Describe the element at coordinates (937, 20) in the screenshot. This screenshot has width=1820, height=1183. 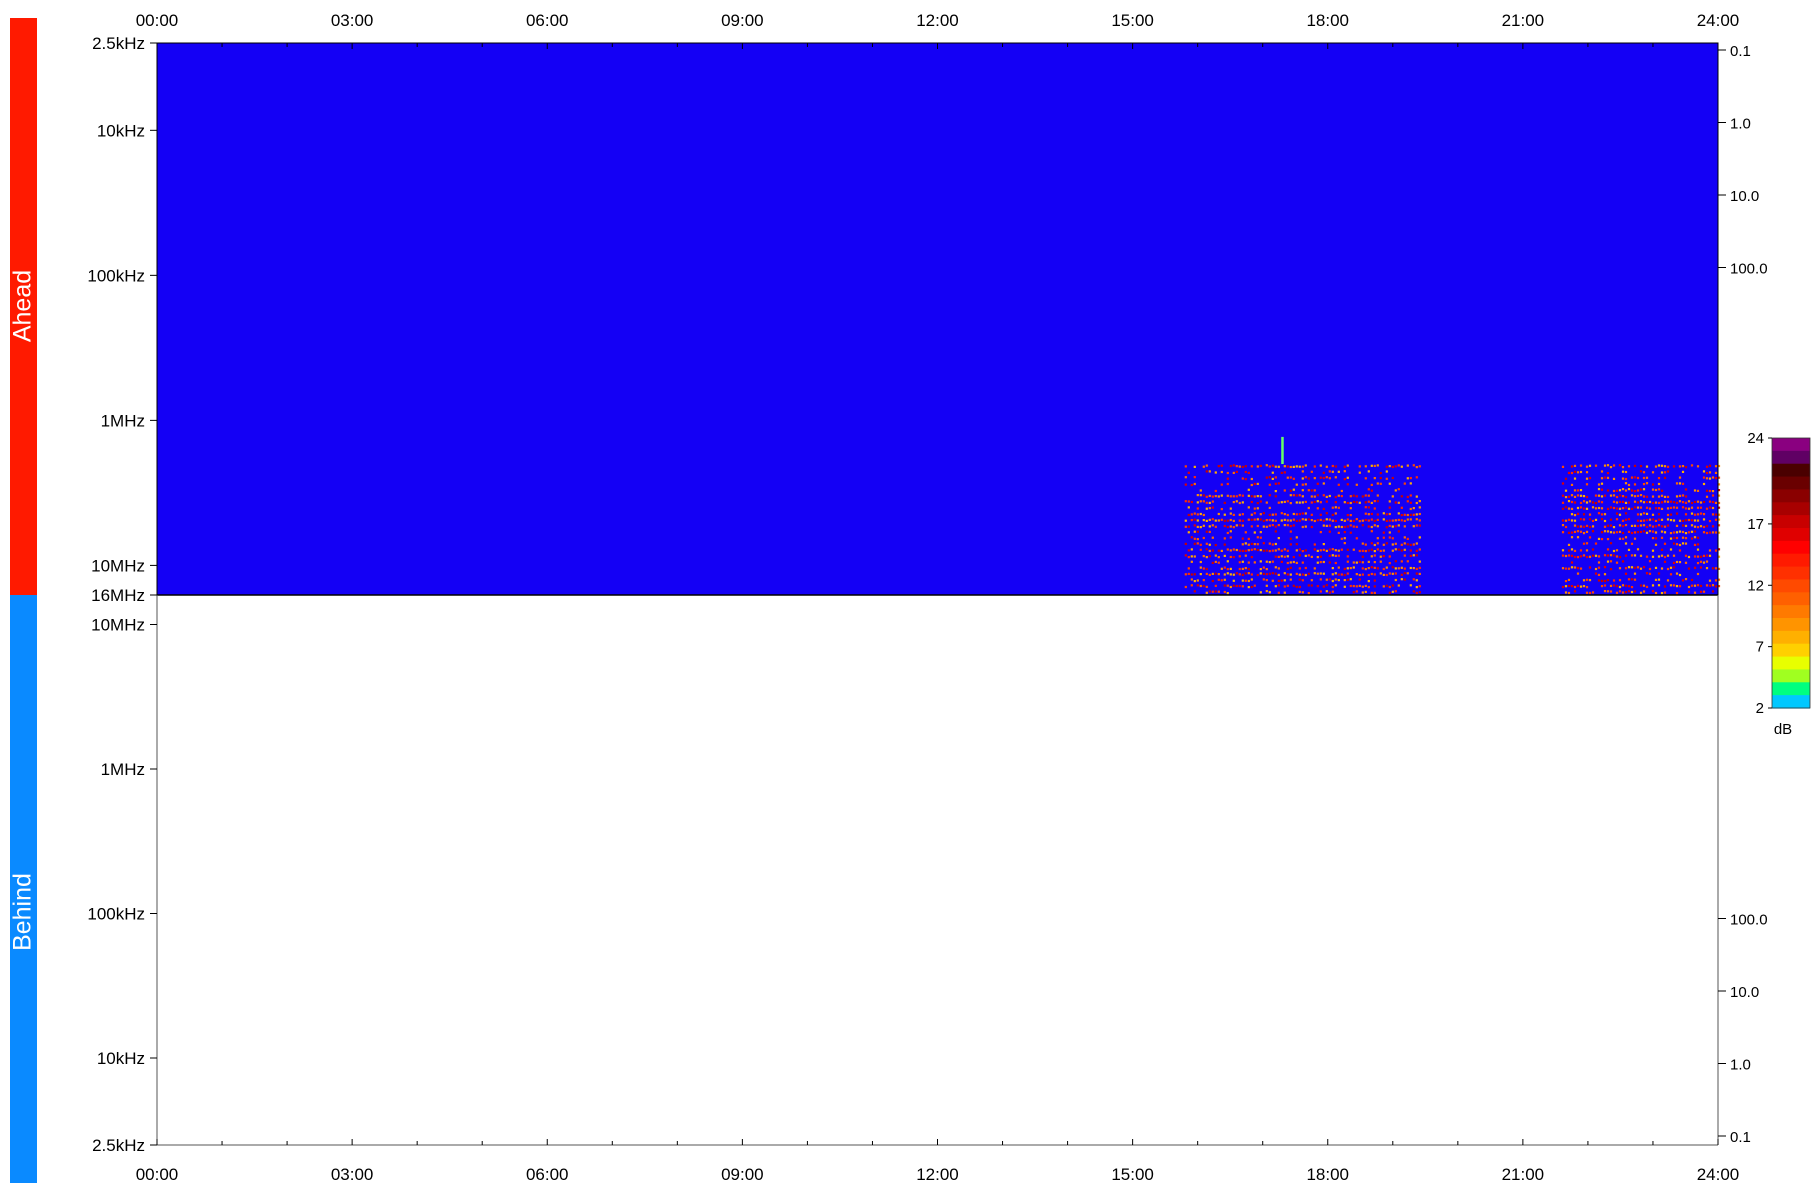
I see `top-time-tick-label: 12:00` at that location.